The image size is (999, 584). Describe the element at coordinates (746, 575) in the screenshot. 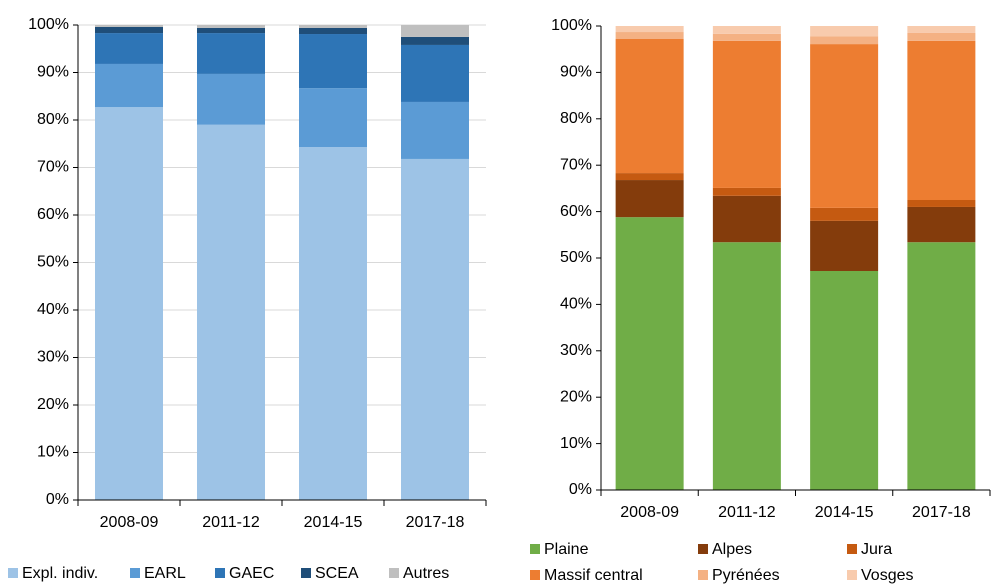

I see `legend-label: Pyrénées` at that location.